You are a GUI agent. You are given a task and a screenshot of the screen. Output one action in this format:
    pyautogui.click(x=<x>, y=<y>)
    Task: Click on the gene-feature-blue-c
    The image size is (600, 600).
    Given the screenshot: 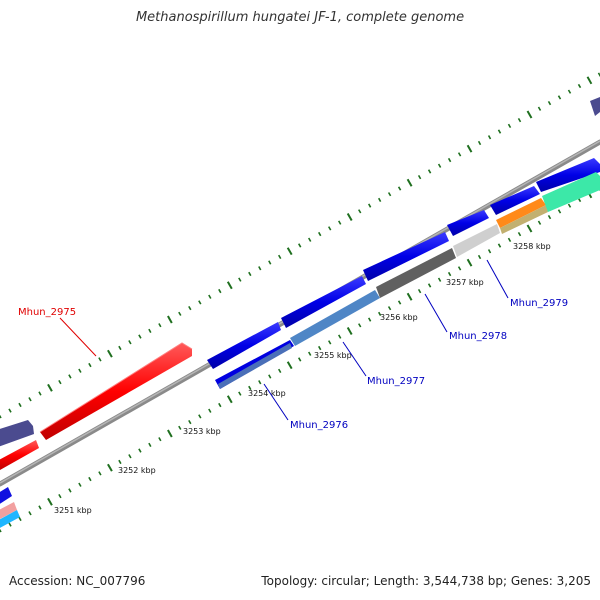 What is the action you would take?
    pyautogui.click(x=406, y=256)
    